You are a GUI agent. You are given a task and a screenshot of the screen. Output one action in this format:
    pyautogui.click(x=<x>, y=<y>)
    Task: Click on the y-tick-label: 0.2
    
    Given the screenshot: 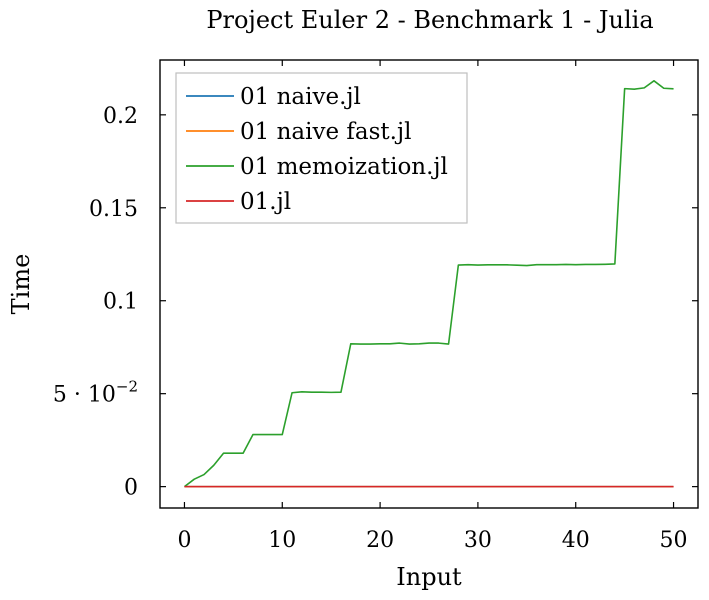 What is the action you would take?
    pyautogui.click(x=120, y=116)
    